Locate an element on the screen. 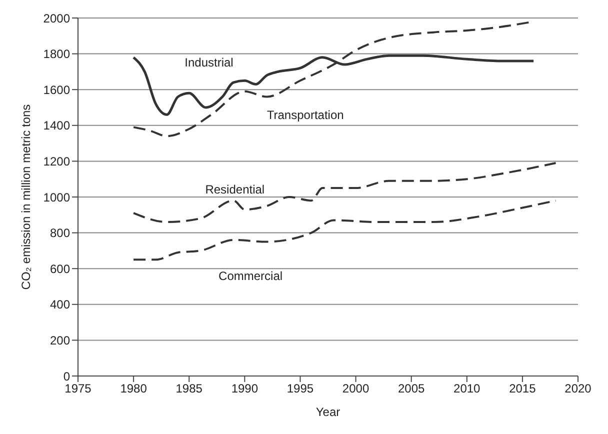 The image size is (608, 434). y-tick-label: 1600 is located at coordinates (56, 89).